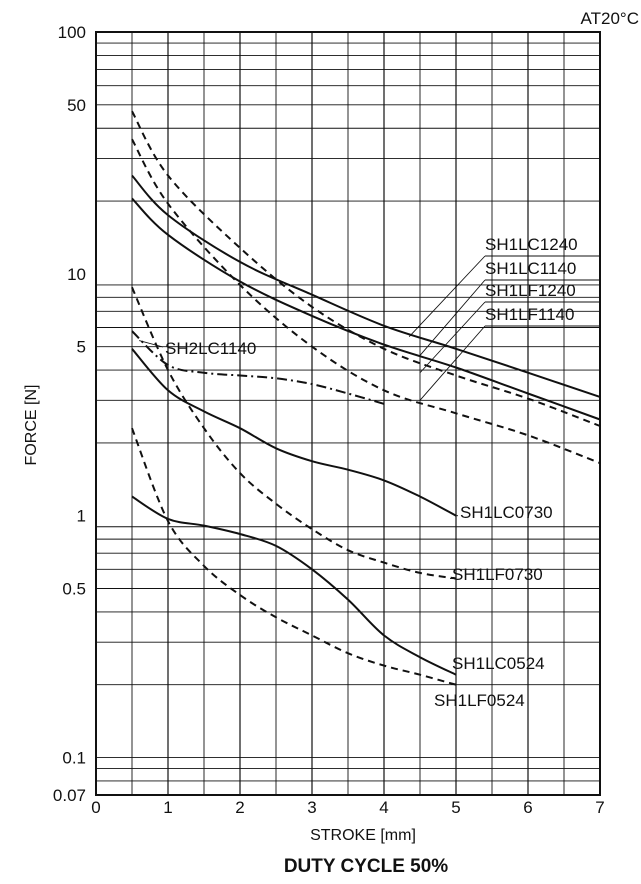  What do you see at coordinates (383, 807) in the screenshot?
I see `x-tick-label: 4` at bounding box center [383, 807].